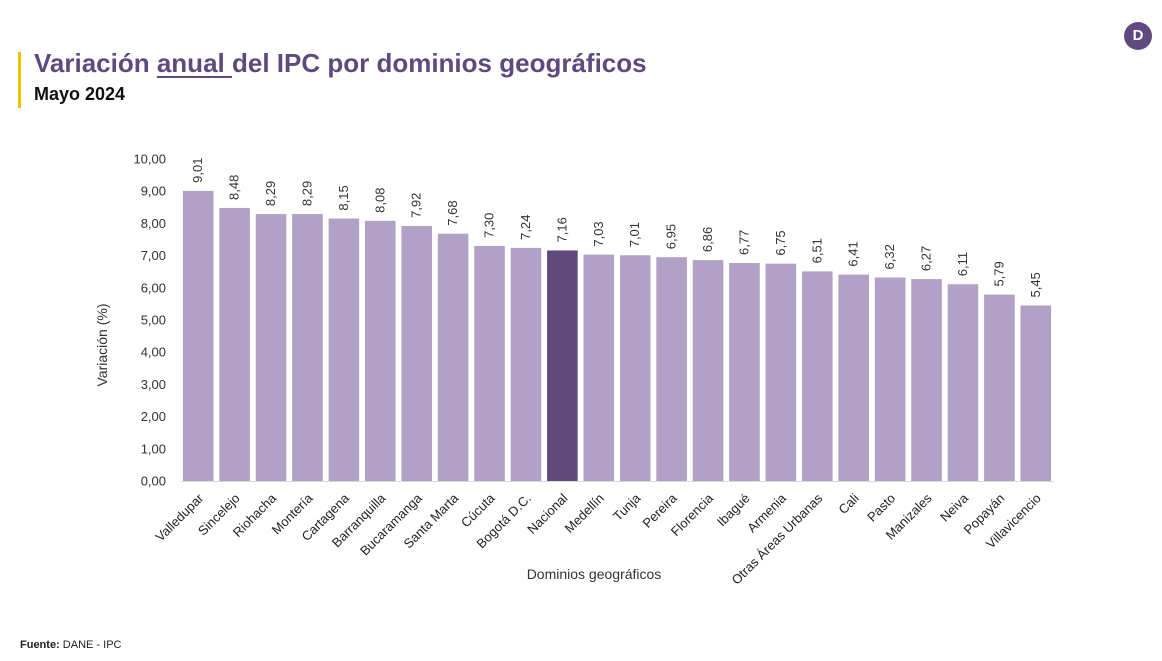  Describe the element at coordinates (271, 347) in the screenshot. I see `bar-riohacha` at that location.